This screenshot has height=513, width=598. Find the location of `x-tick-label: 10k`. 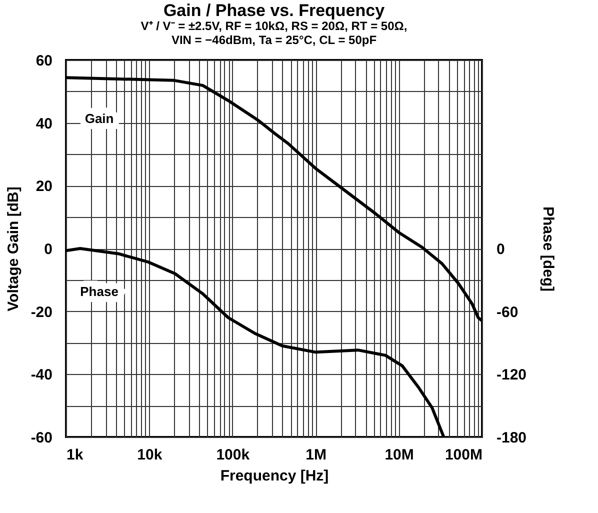

x-tick-label: 10k is located at coordinates (150, 455).